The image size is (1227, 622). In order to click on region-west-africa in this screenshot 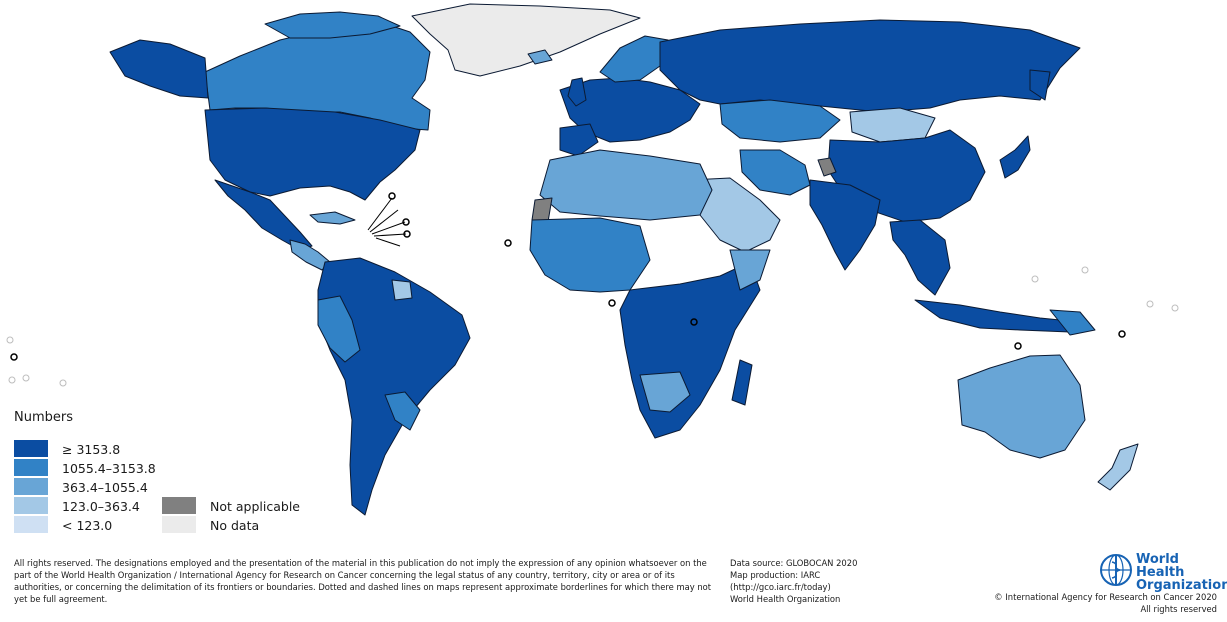, I will do `click(590, 255)`.